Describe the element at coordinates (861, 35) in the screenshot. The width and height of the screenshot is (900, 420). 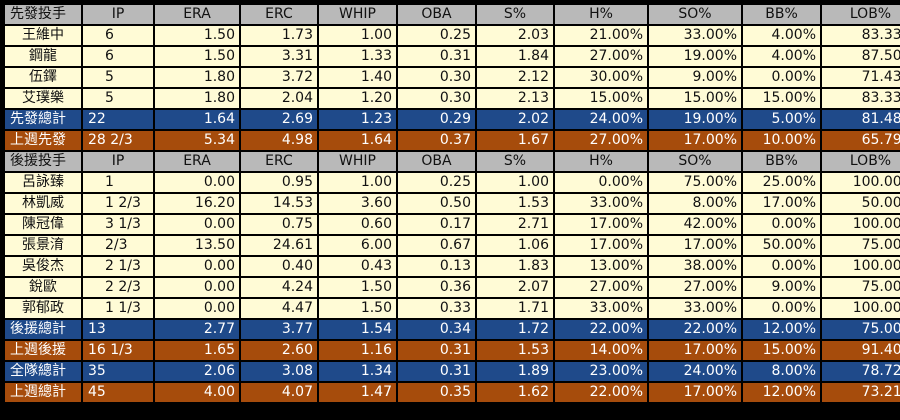
I see `cell-lob-pct: 83.33%` at that location.